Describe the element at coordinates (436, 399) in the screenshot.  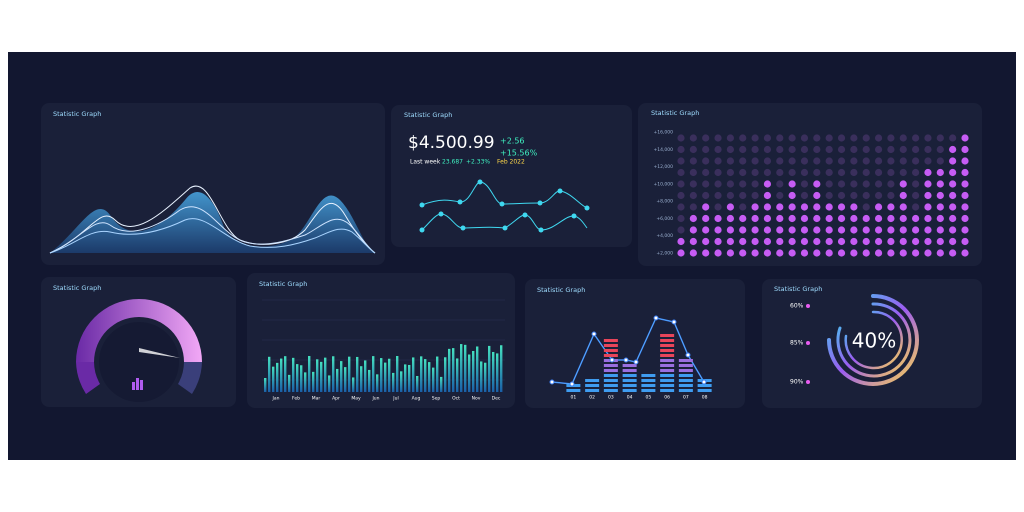
I see `x-tick-label: Sep` at that location.